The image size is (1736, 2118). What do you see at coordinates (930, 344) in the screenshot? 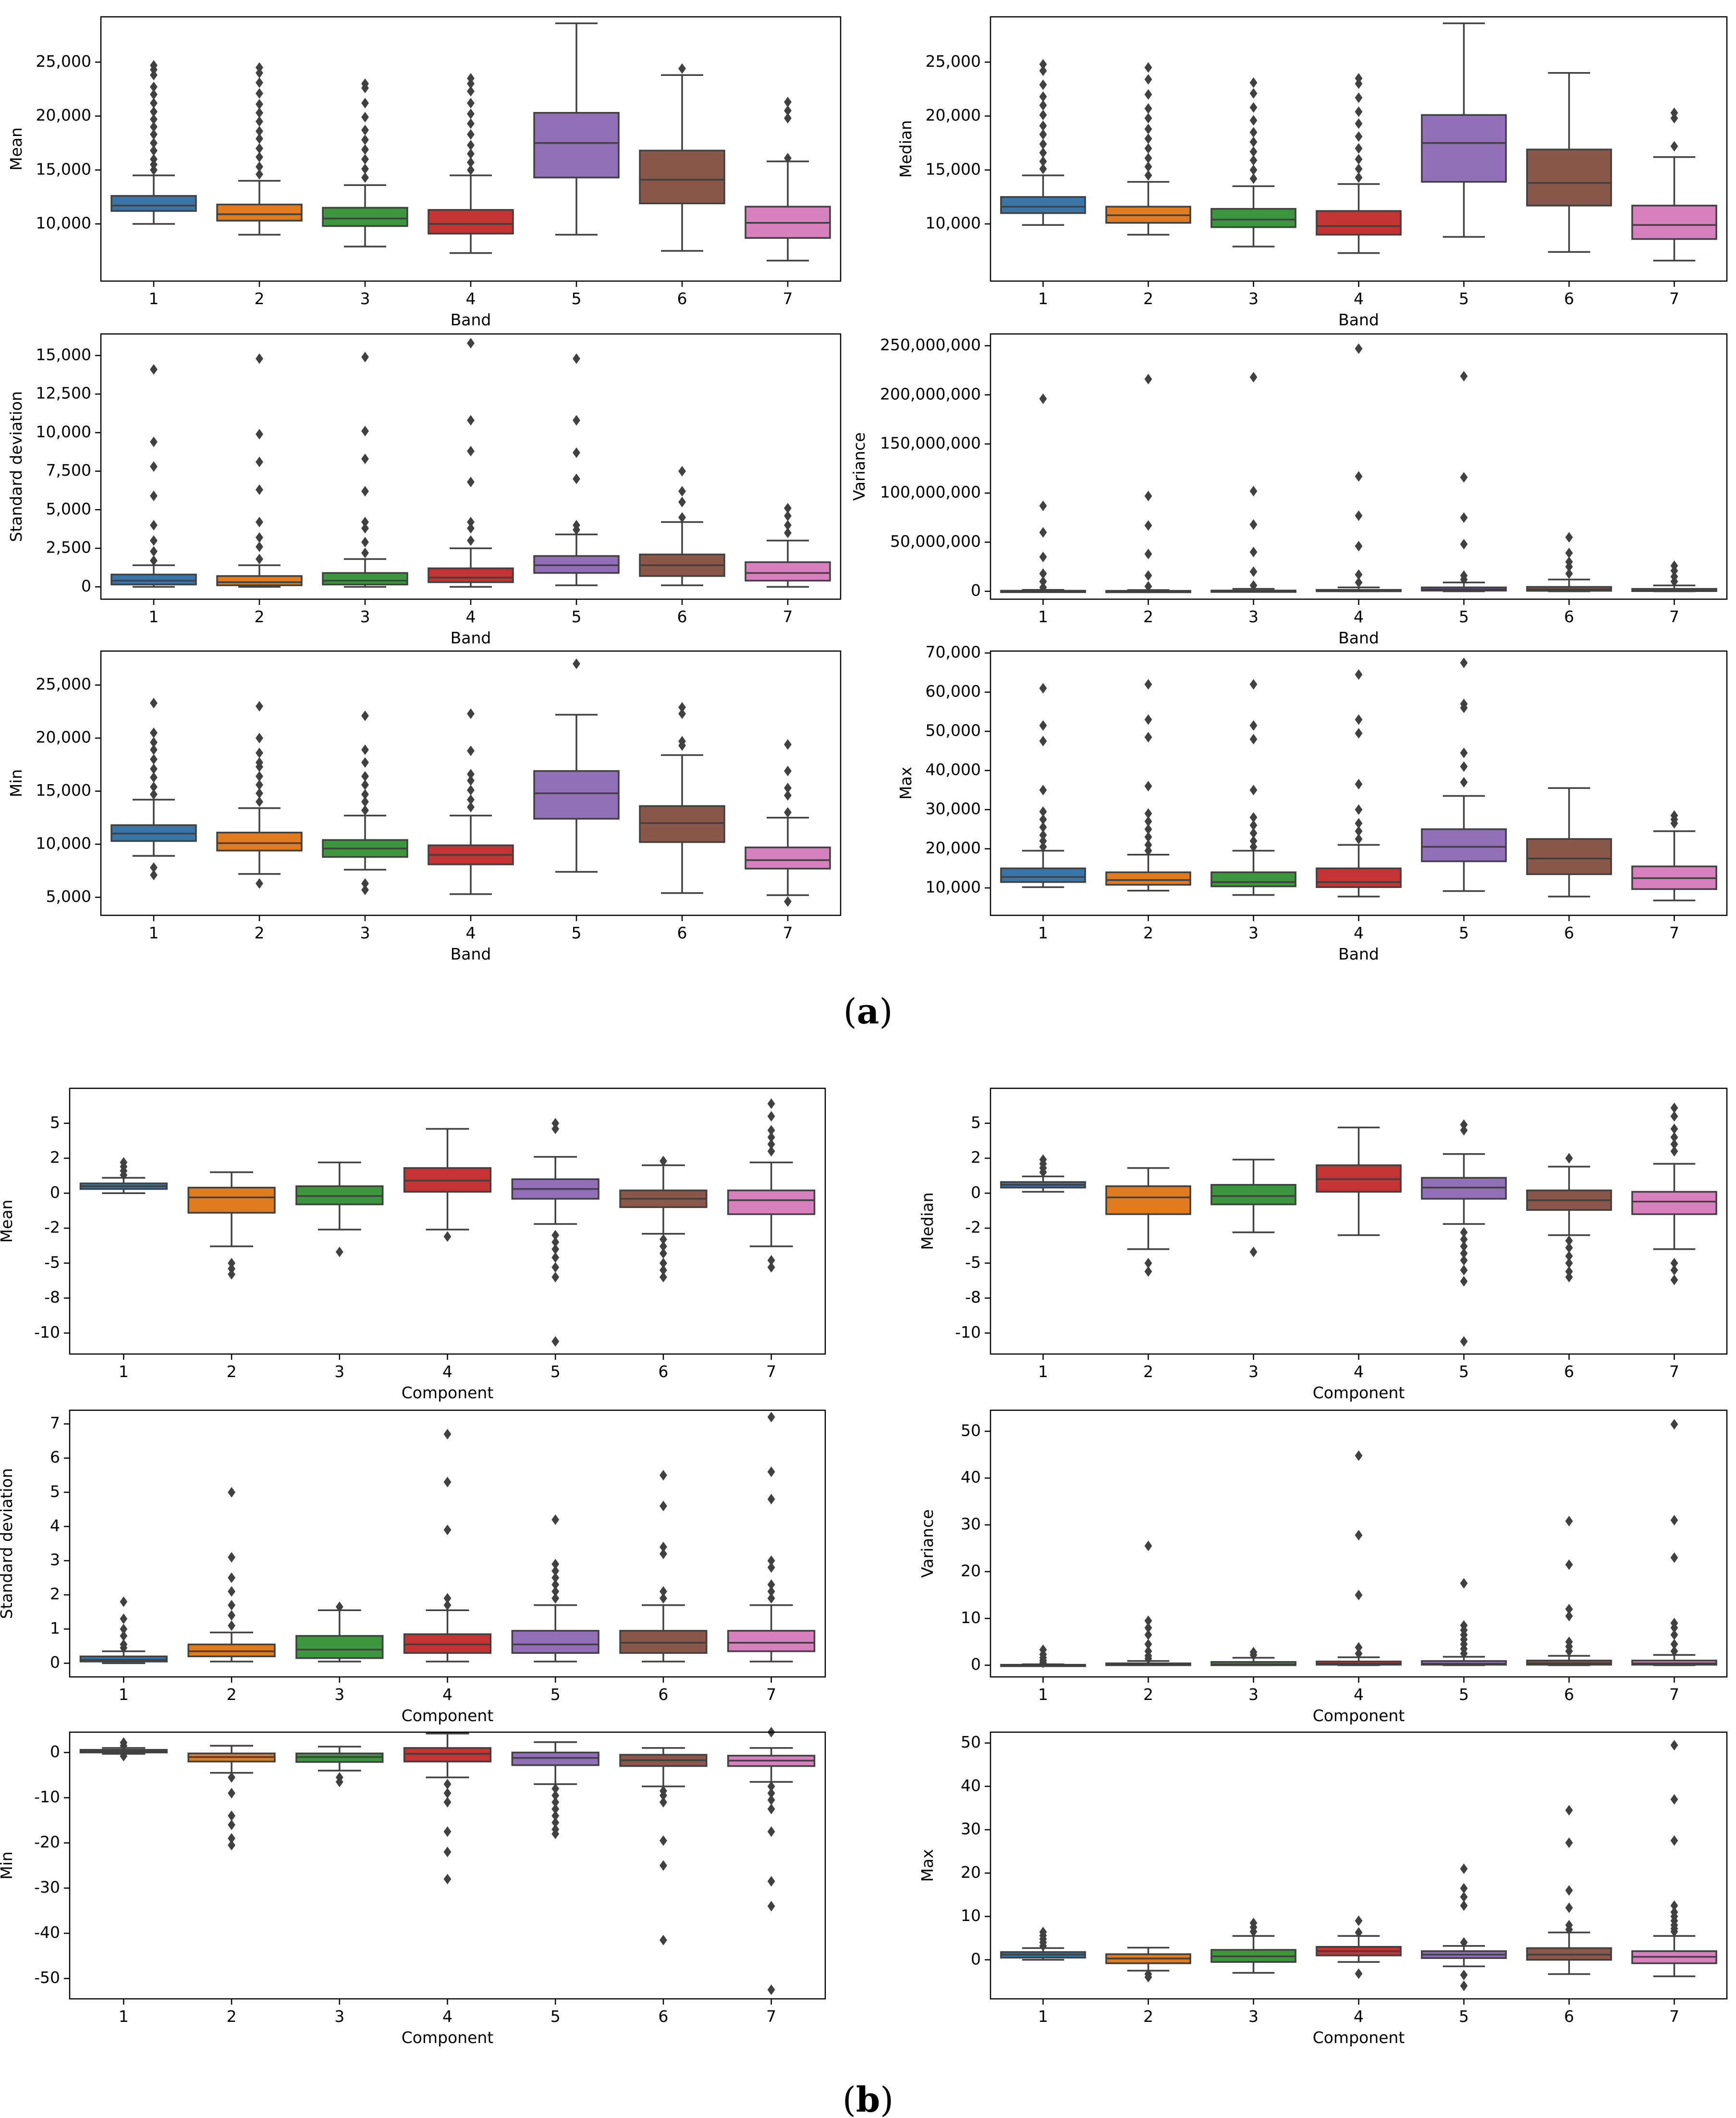
I see `y-tick-label: 250,000,000` at bounding box center [930, 344].